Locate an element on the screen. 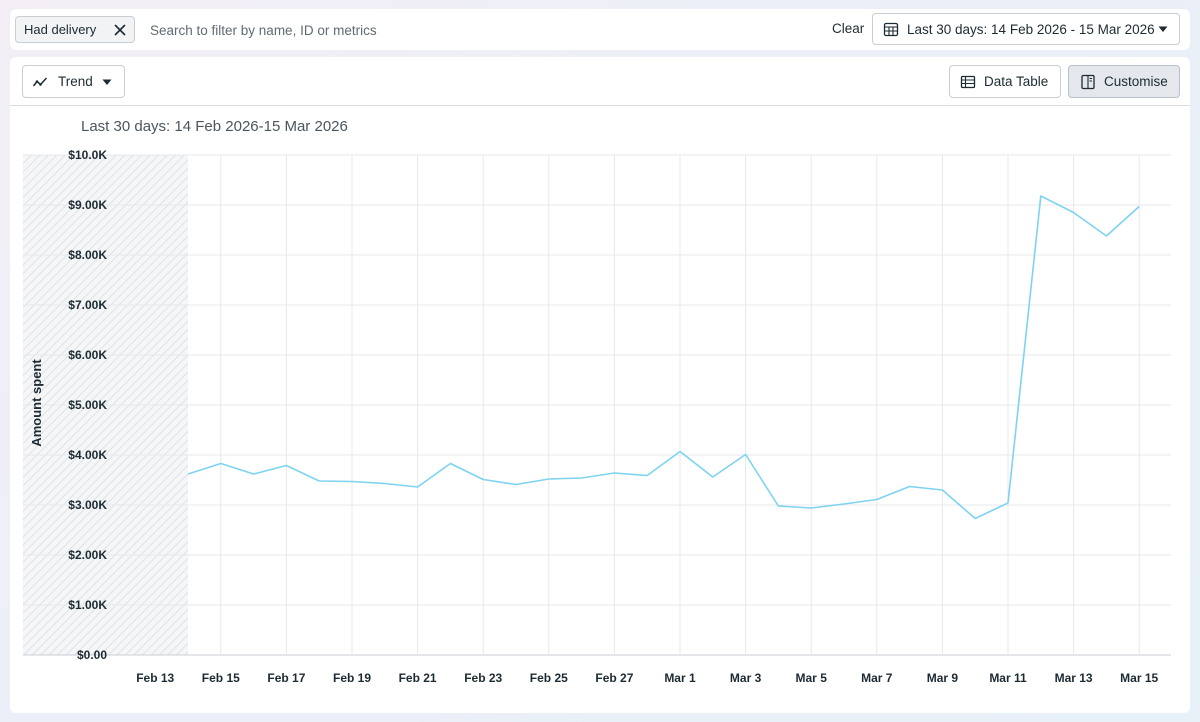 The width and height of the screenshot is (1200, 722). search-input is located at coordinates (470, 30).